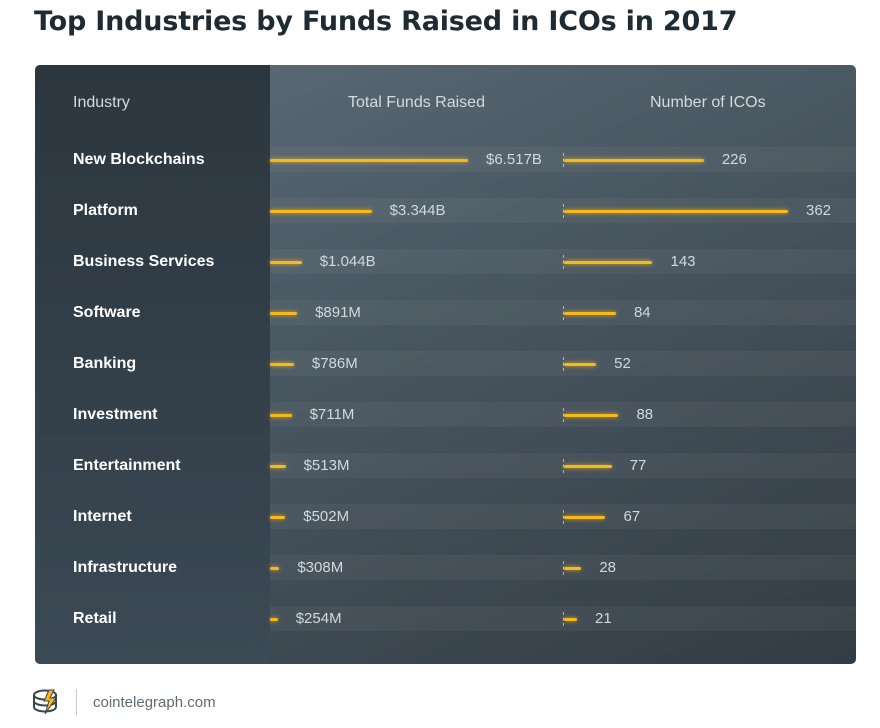  Describe the element at coordinates (115, 414) in the screenshot. I see `industry-label: Investment` at that location.